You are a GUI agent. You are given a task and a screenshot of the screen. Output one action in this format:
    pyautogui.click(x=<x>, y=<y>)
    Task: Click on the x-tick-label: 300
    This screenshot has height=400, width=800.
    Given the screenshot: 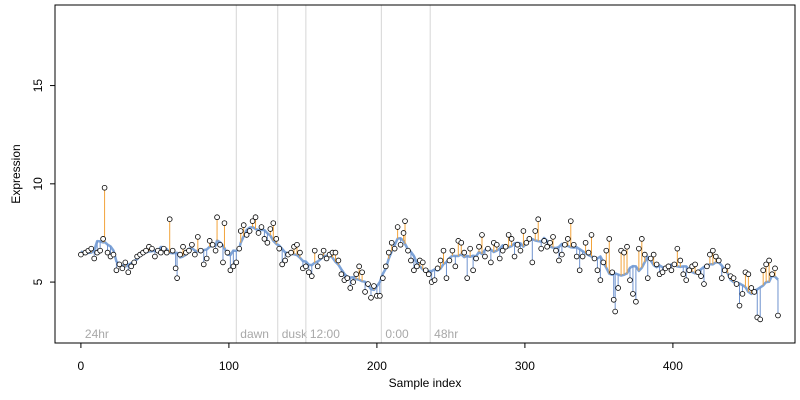 What is the action you would take?
    pyautogui.click(x=525, y=366)
    